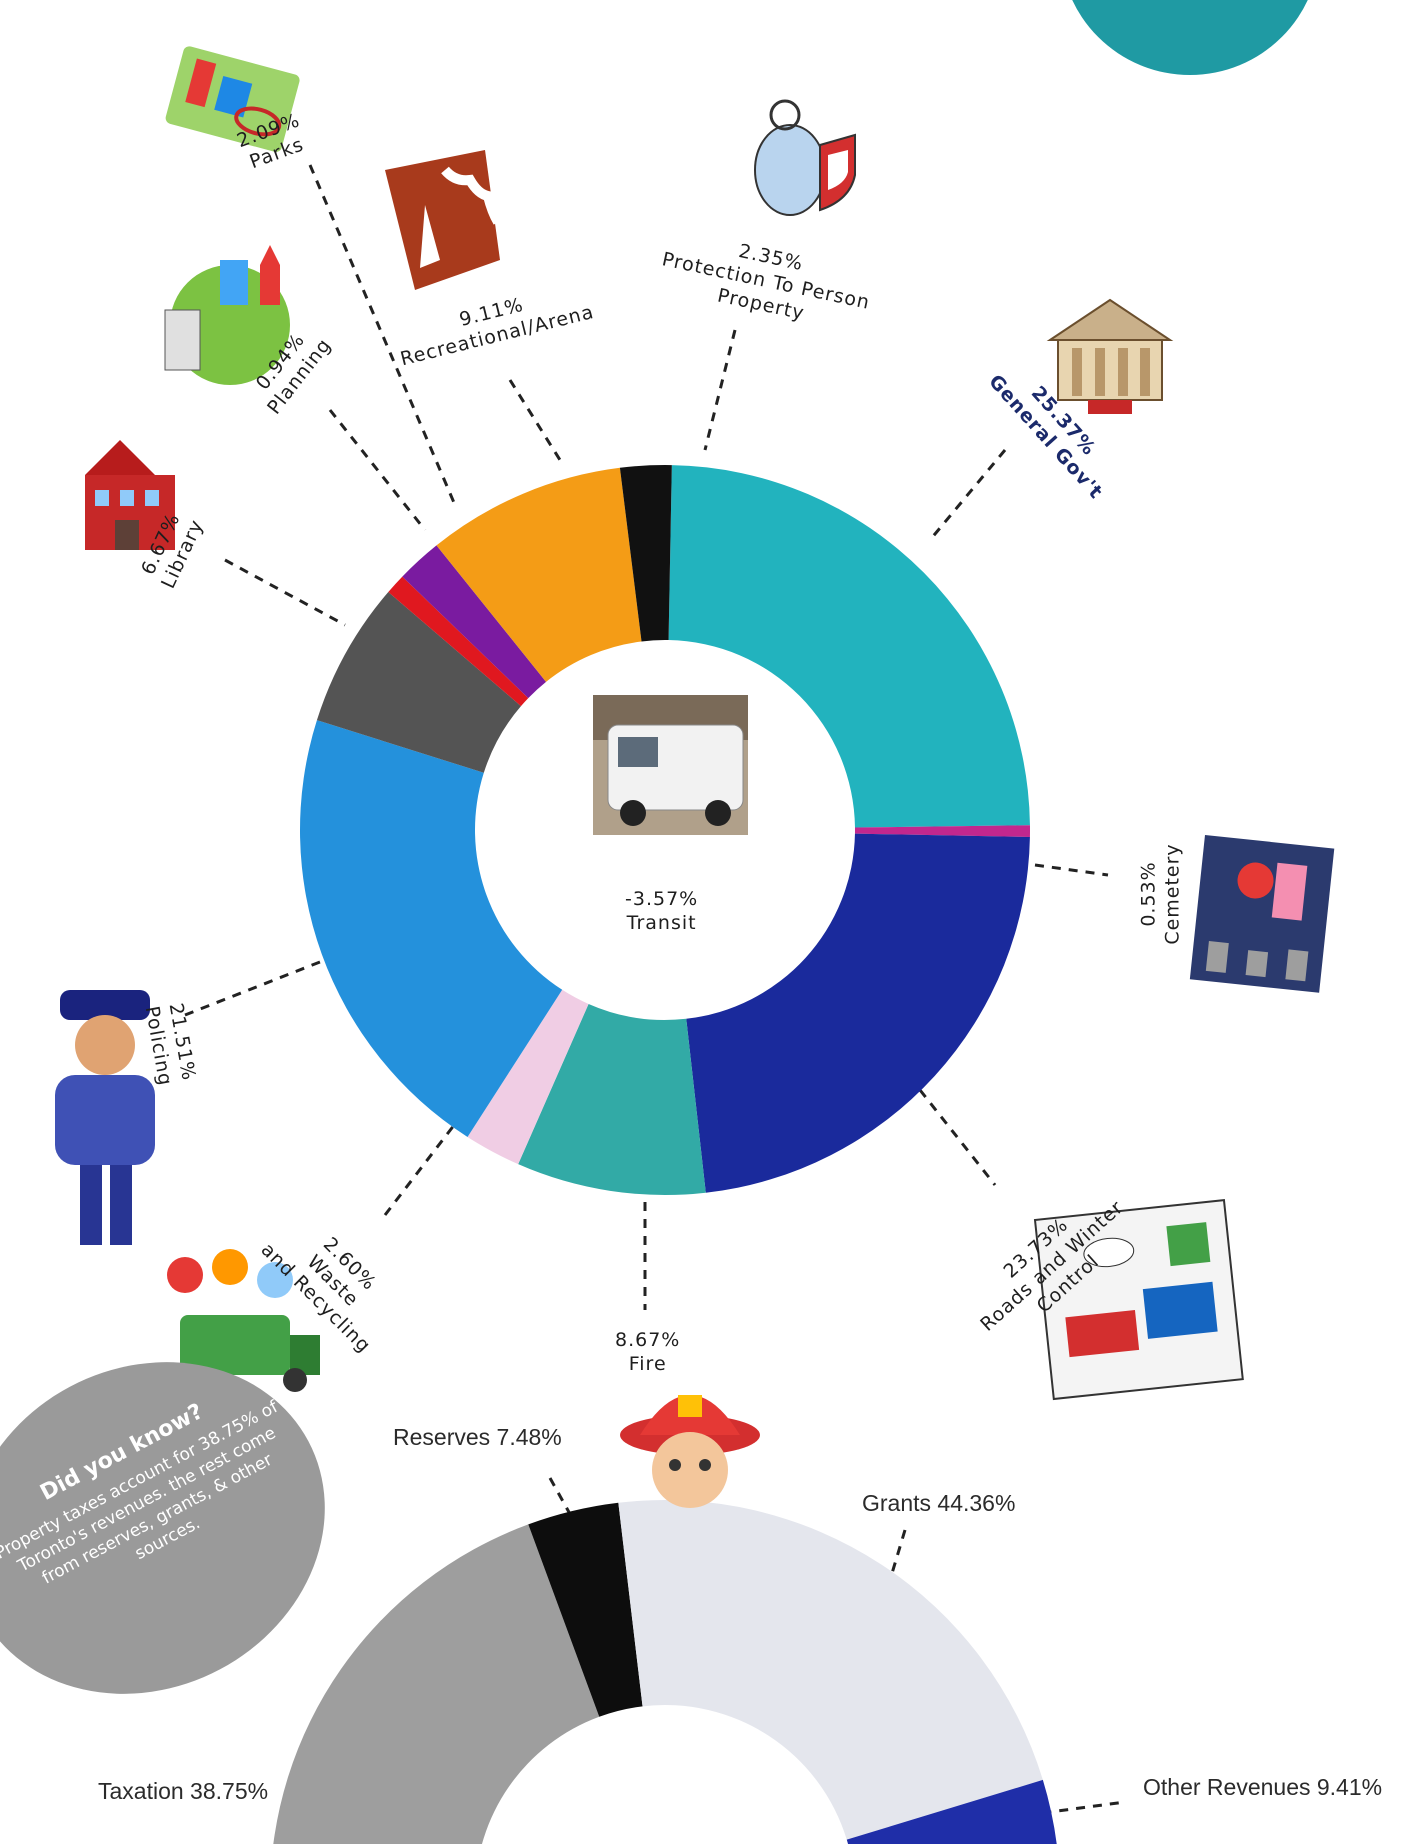 The width and height of the screenshot is (1427, 1844). I want to click on cemetery-scene-icon, so click(1262, 914).